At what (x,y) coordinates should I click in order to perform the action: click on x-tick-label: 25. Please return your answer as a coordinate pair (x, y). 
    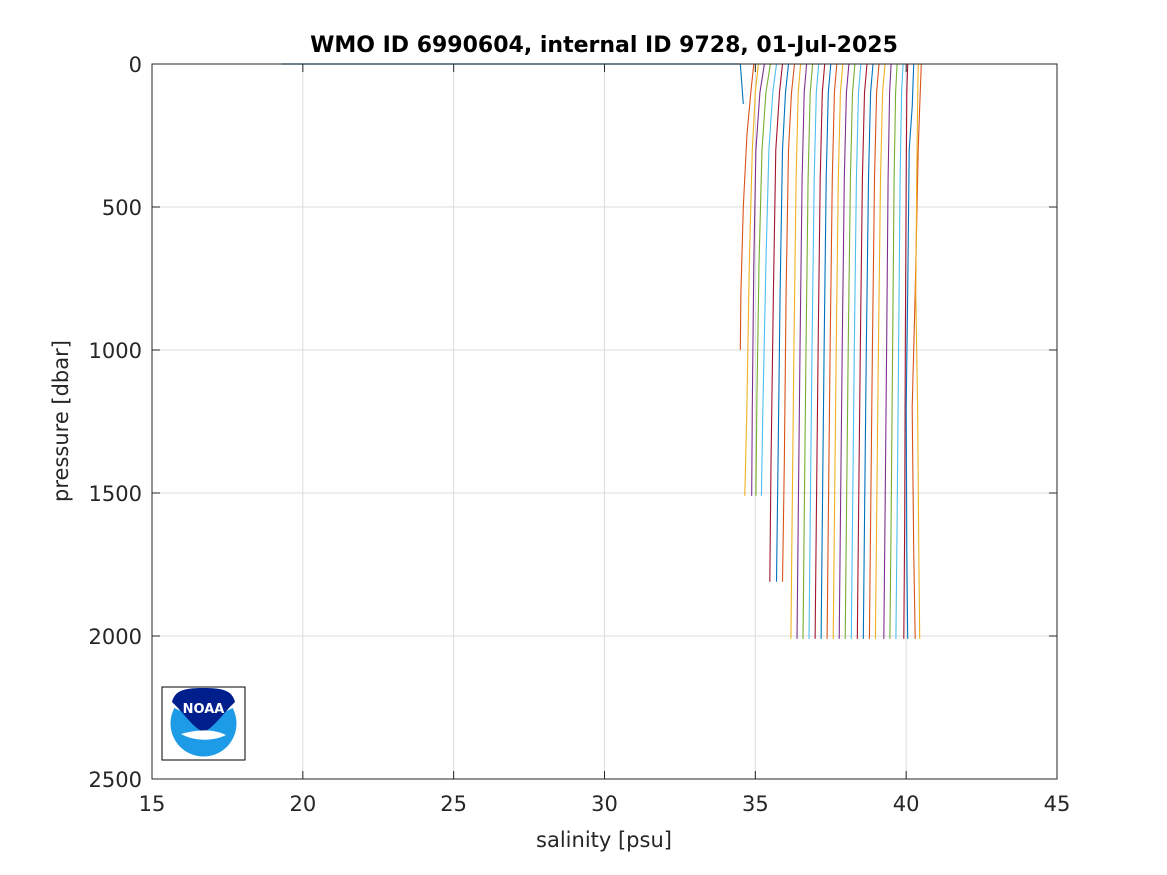
    Looking at the image, I should click on (453, 804).